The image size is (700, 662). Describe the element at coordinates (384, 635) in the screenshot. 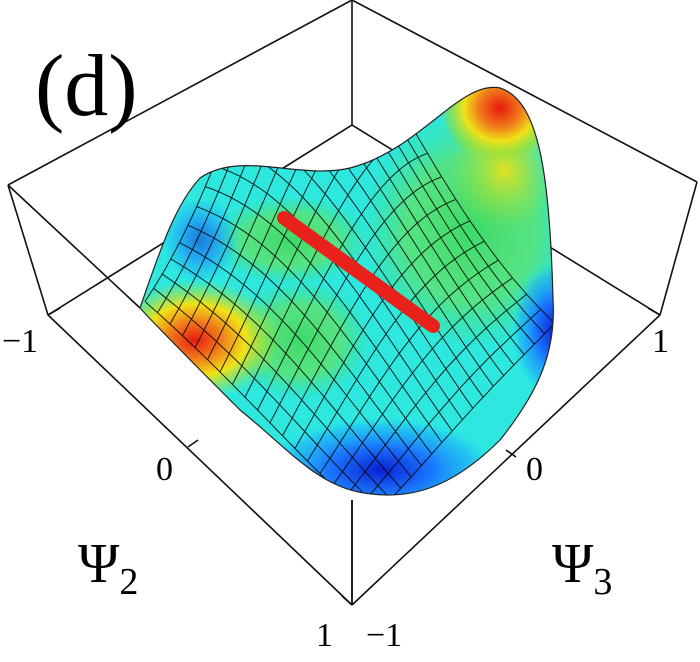

I see `y-tick-label: −1` at that location.